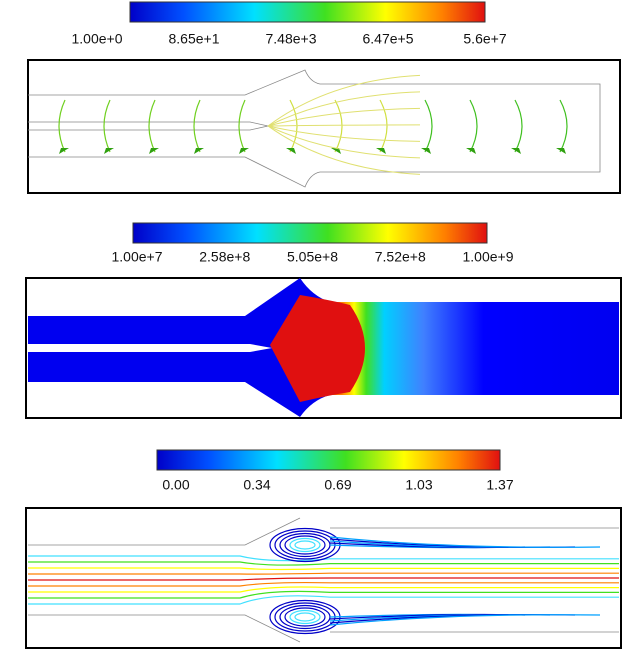  What do you see at coordinates (312, 257) in the screenshot?
I see `colorbar-tick-label: 5.05e+8` at bounding box center [312, 257].